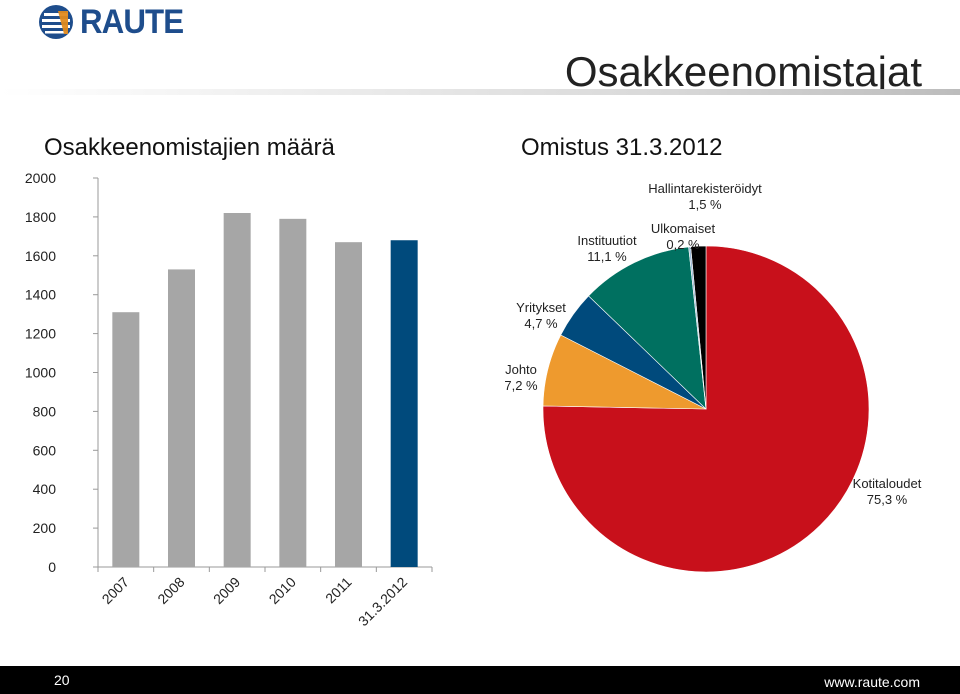 The image size is (960, 694). I want to click on footer-bar: 20 www.raute.com, so click(480, 680).